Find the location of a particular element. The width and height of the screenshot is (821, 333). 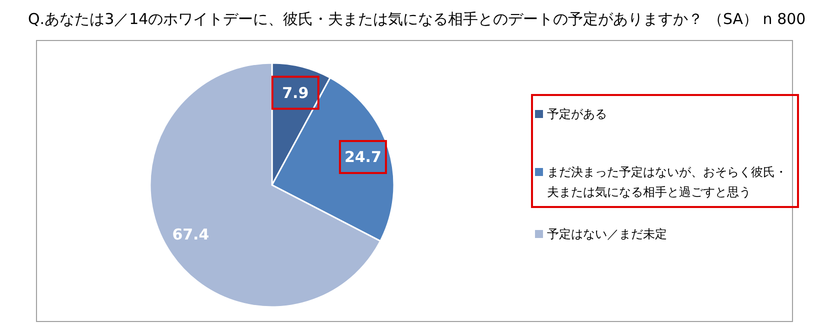

legend-label: 予定がある is located at coordinates (577, 114).